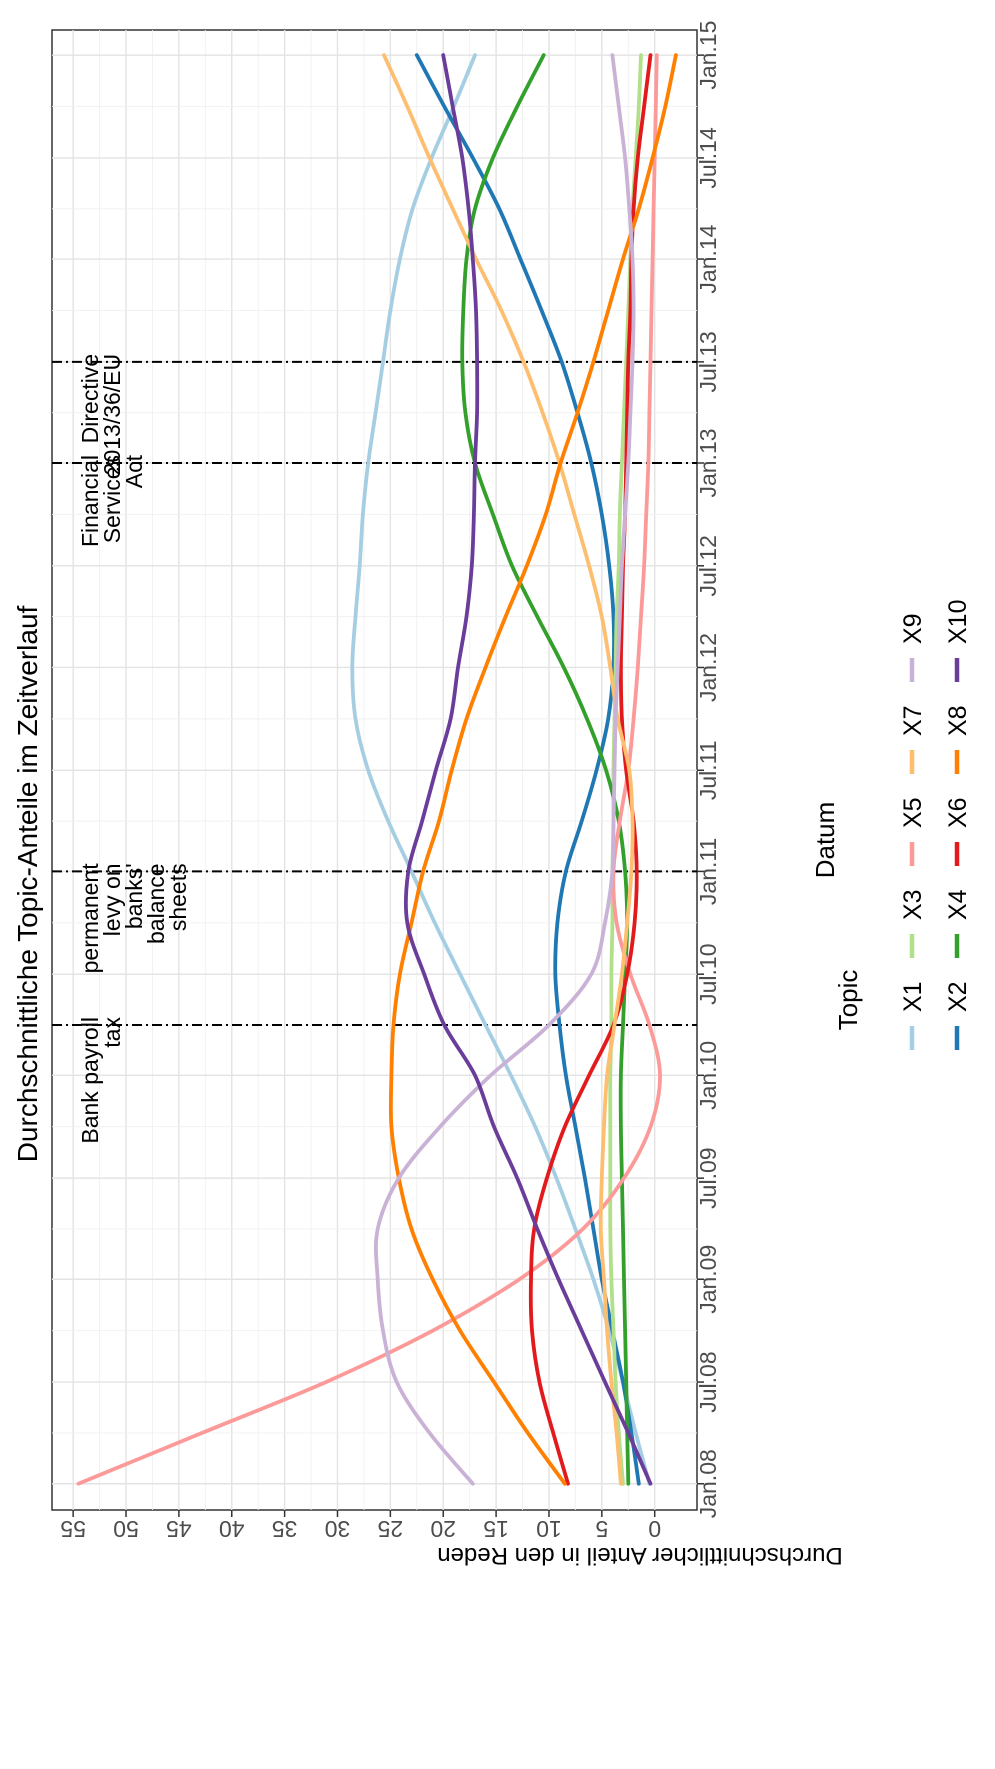 This screenshot has height=1769, width=995. I want to click on series-line-x6, so click(590, 769).